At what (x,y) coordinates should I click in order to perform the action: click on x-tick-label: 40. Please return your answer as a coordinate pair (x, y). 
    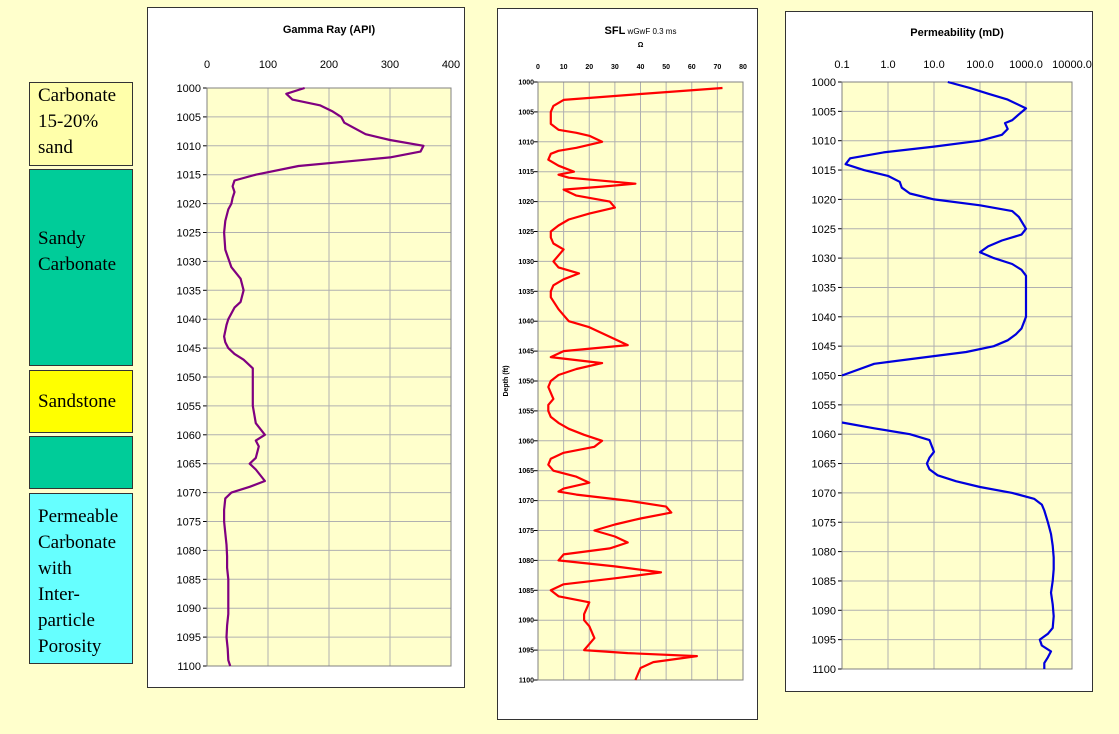
    Looking at the image, I should click on (641, 67).